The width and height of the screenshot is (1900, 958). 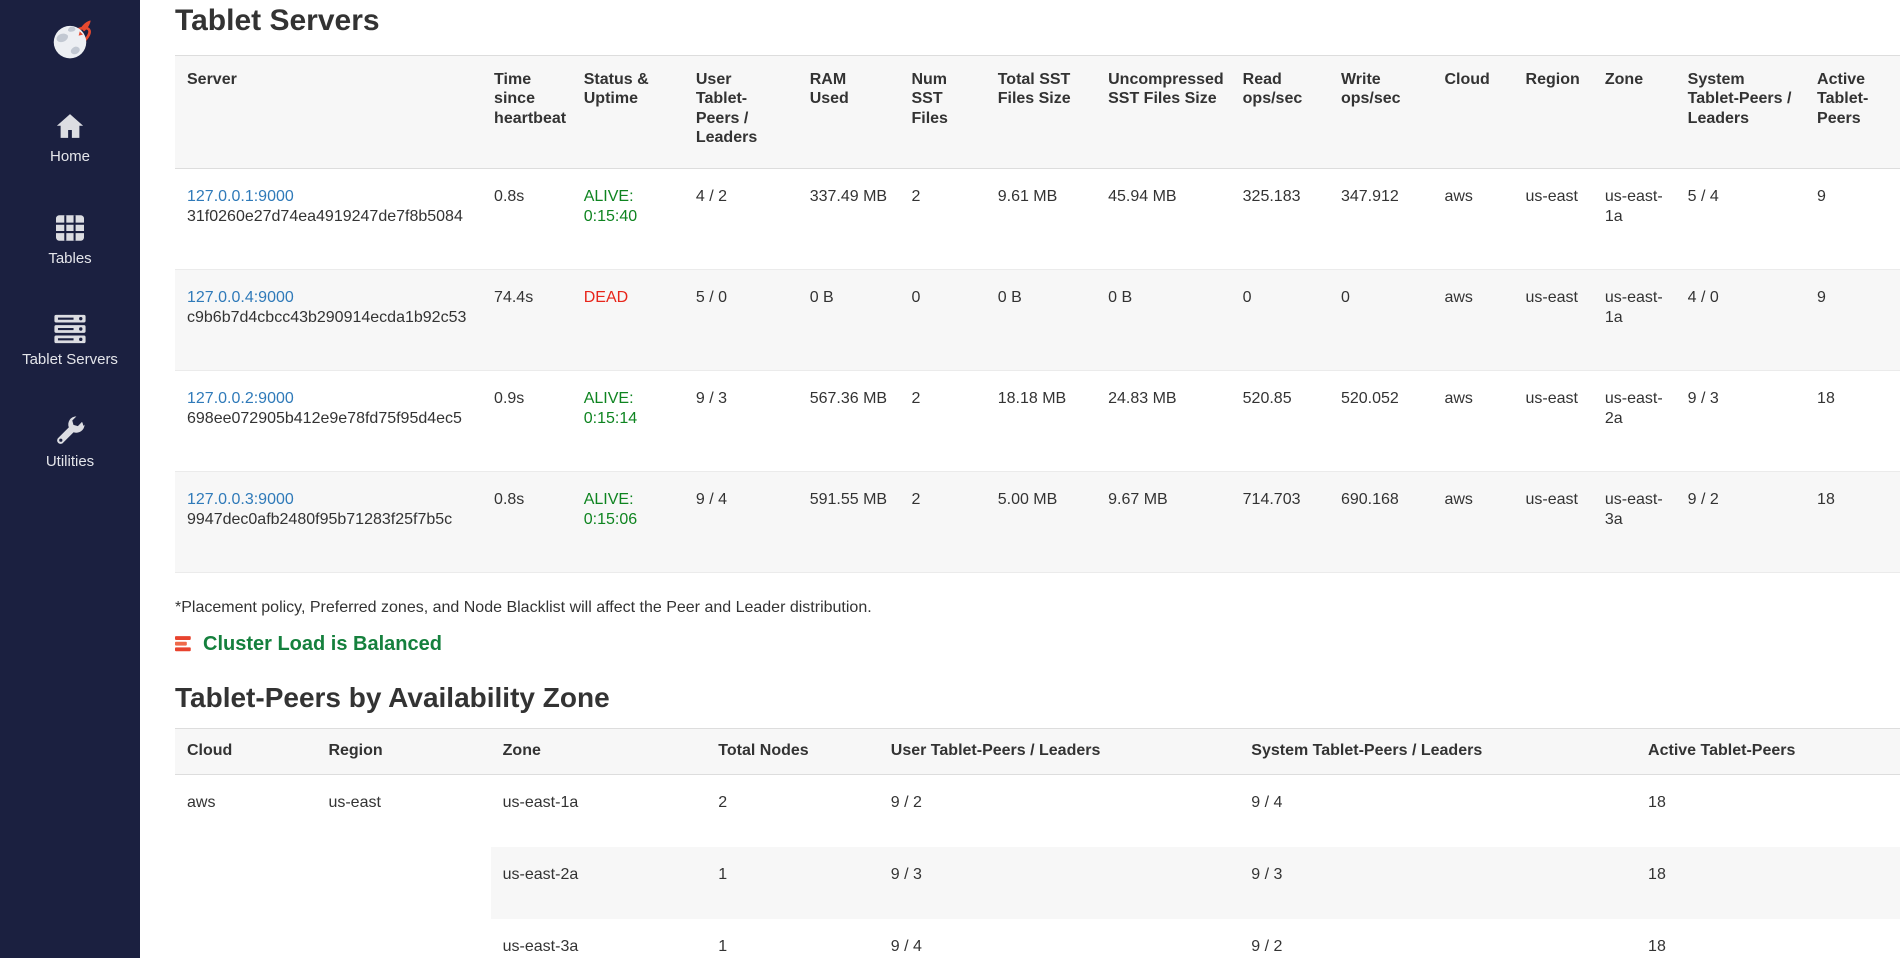 I want to click on yugabyte-logo, so click(x=70, y=40).